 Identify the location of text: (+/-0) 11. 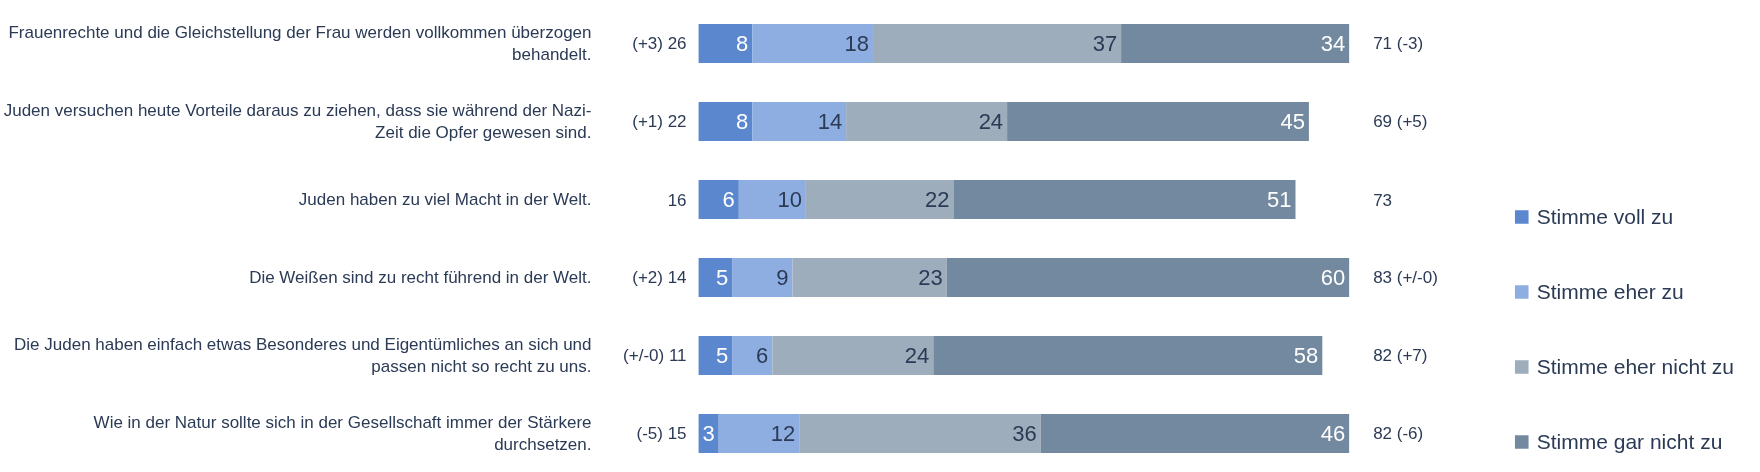
(655, 355).